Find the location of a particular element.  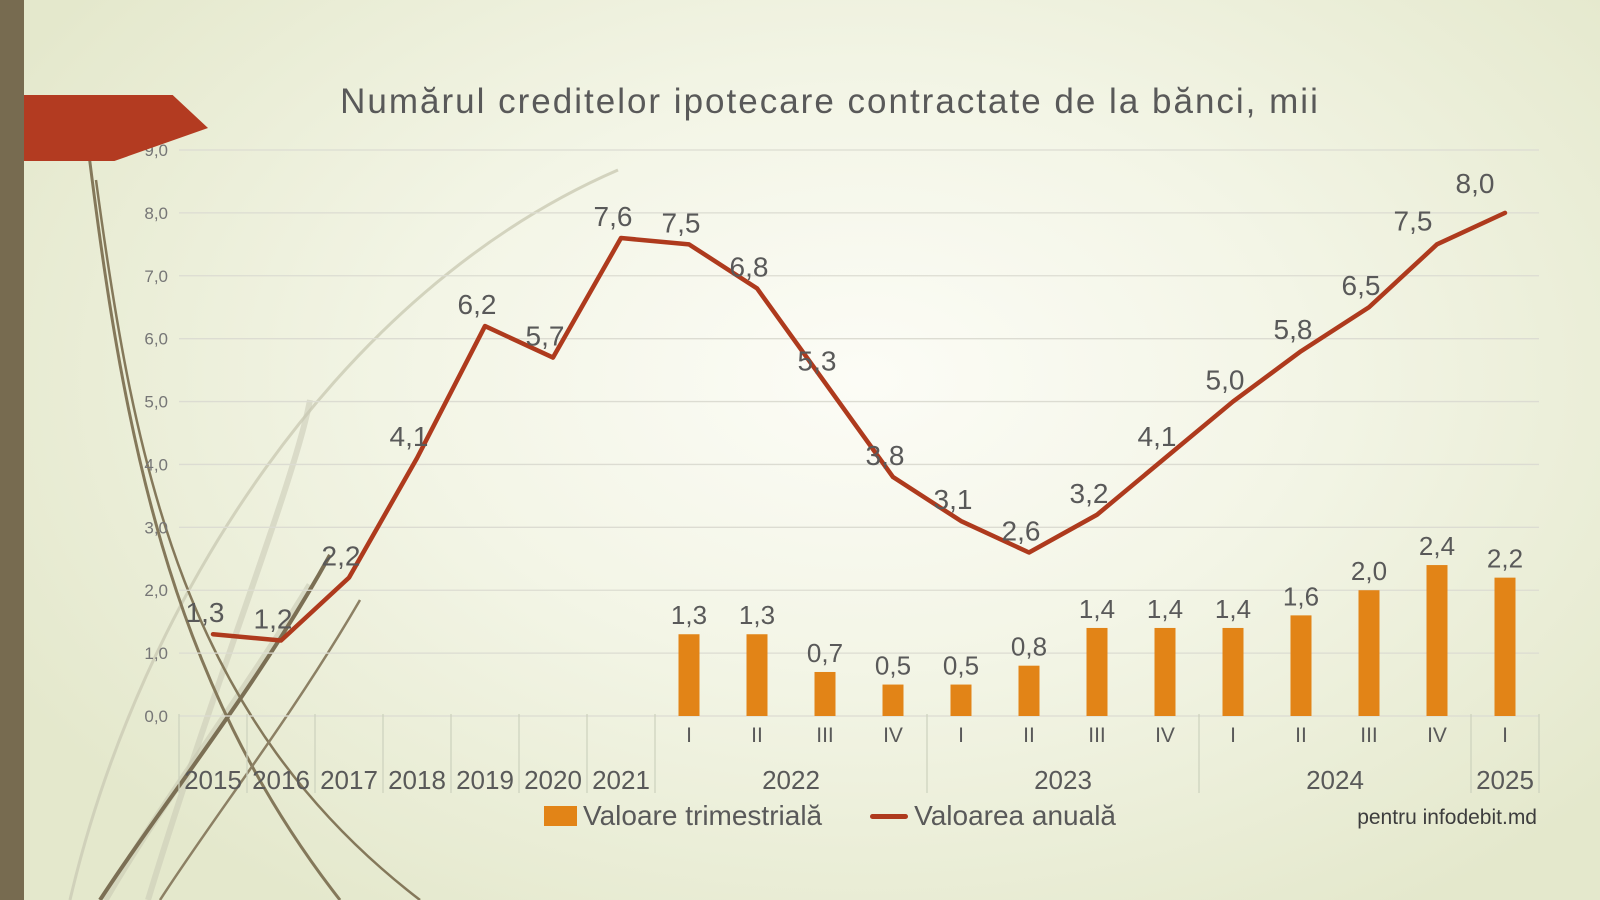

legend-item-annual: Valoarea anuală is located at coordinates (993, 816).